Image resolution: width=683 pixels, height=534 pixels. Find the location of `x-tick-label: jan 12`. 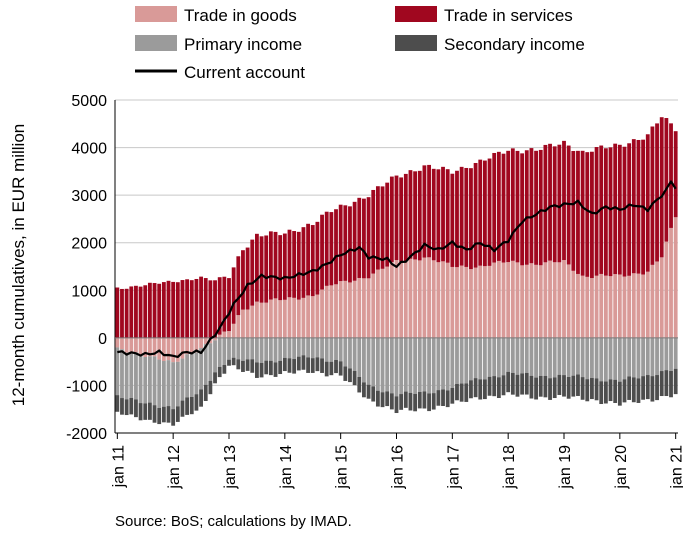

x-tick-label: jan 12 is located at coordinates (174, 467).